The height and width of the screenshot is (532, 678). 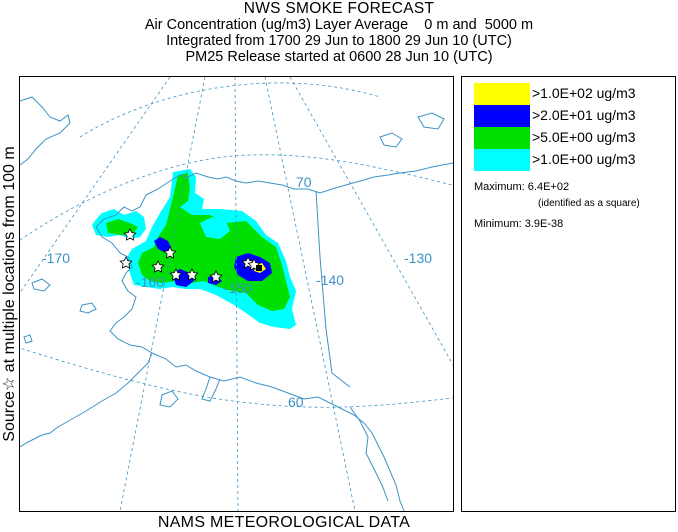 What do you see at coordinates (251, 183) in the screenshot?
I see `arctic-coast` at bounding box center [251, 183].